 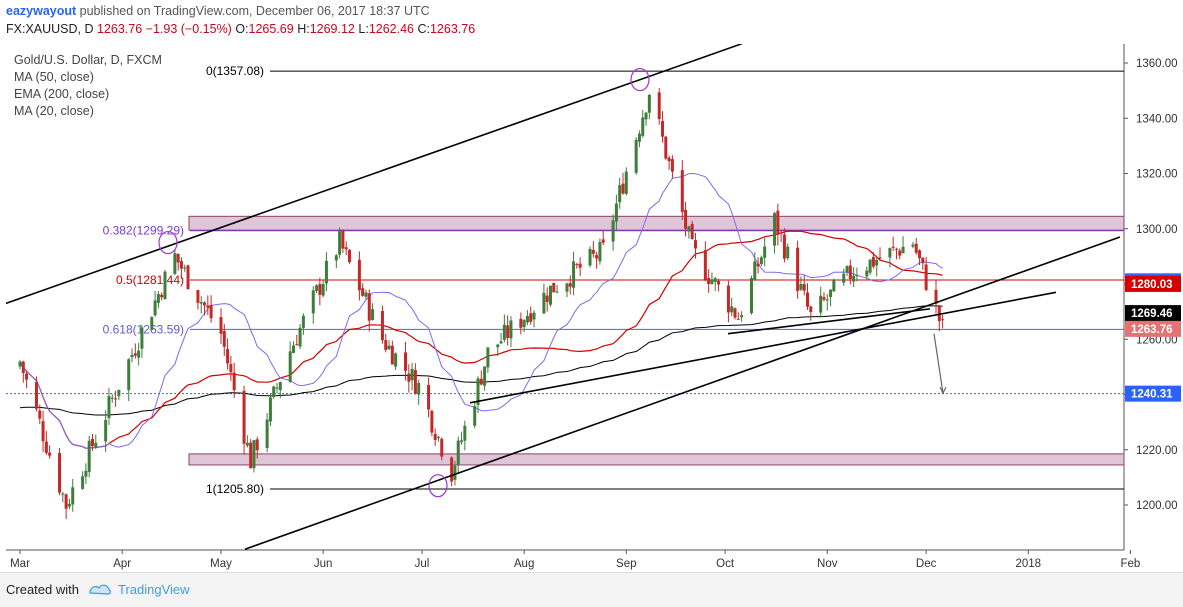 What do you see at coordinates (168, 242) in the screenshot?
I see `pivot-highlight-circle` at bounding box center [168, 242].